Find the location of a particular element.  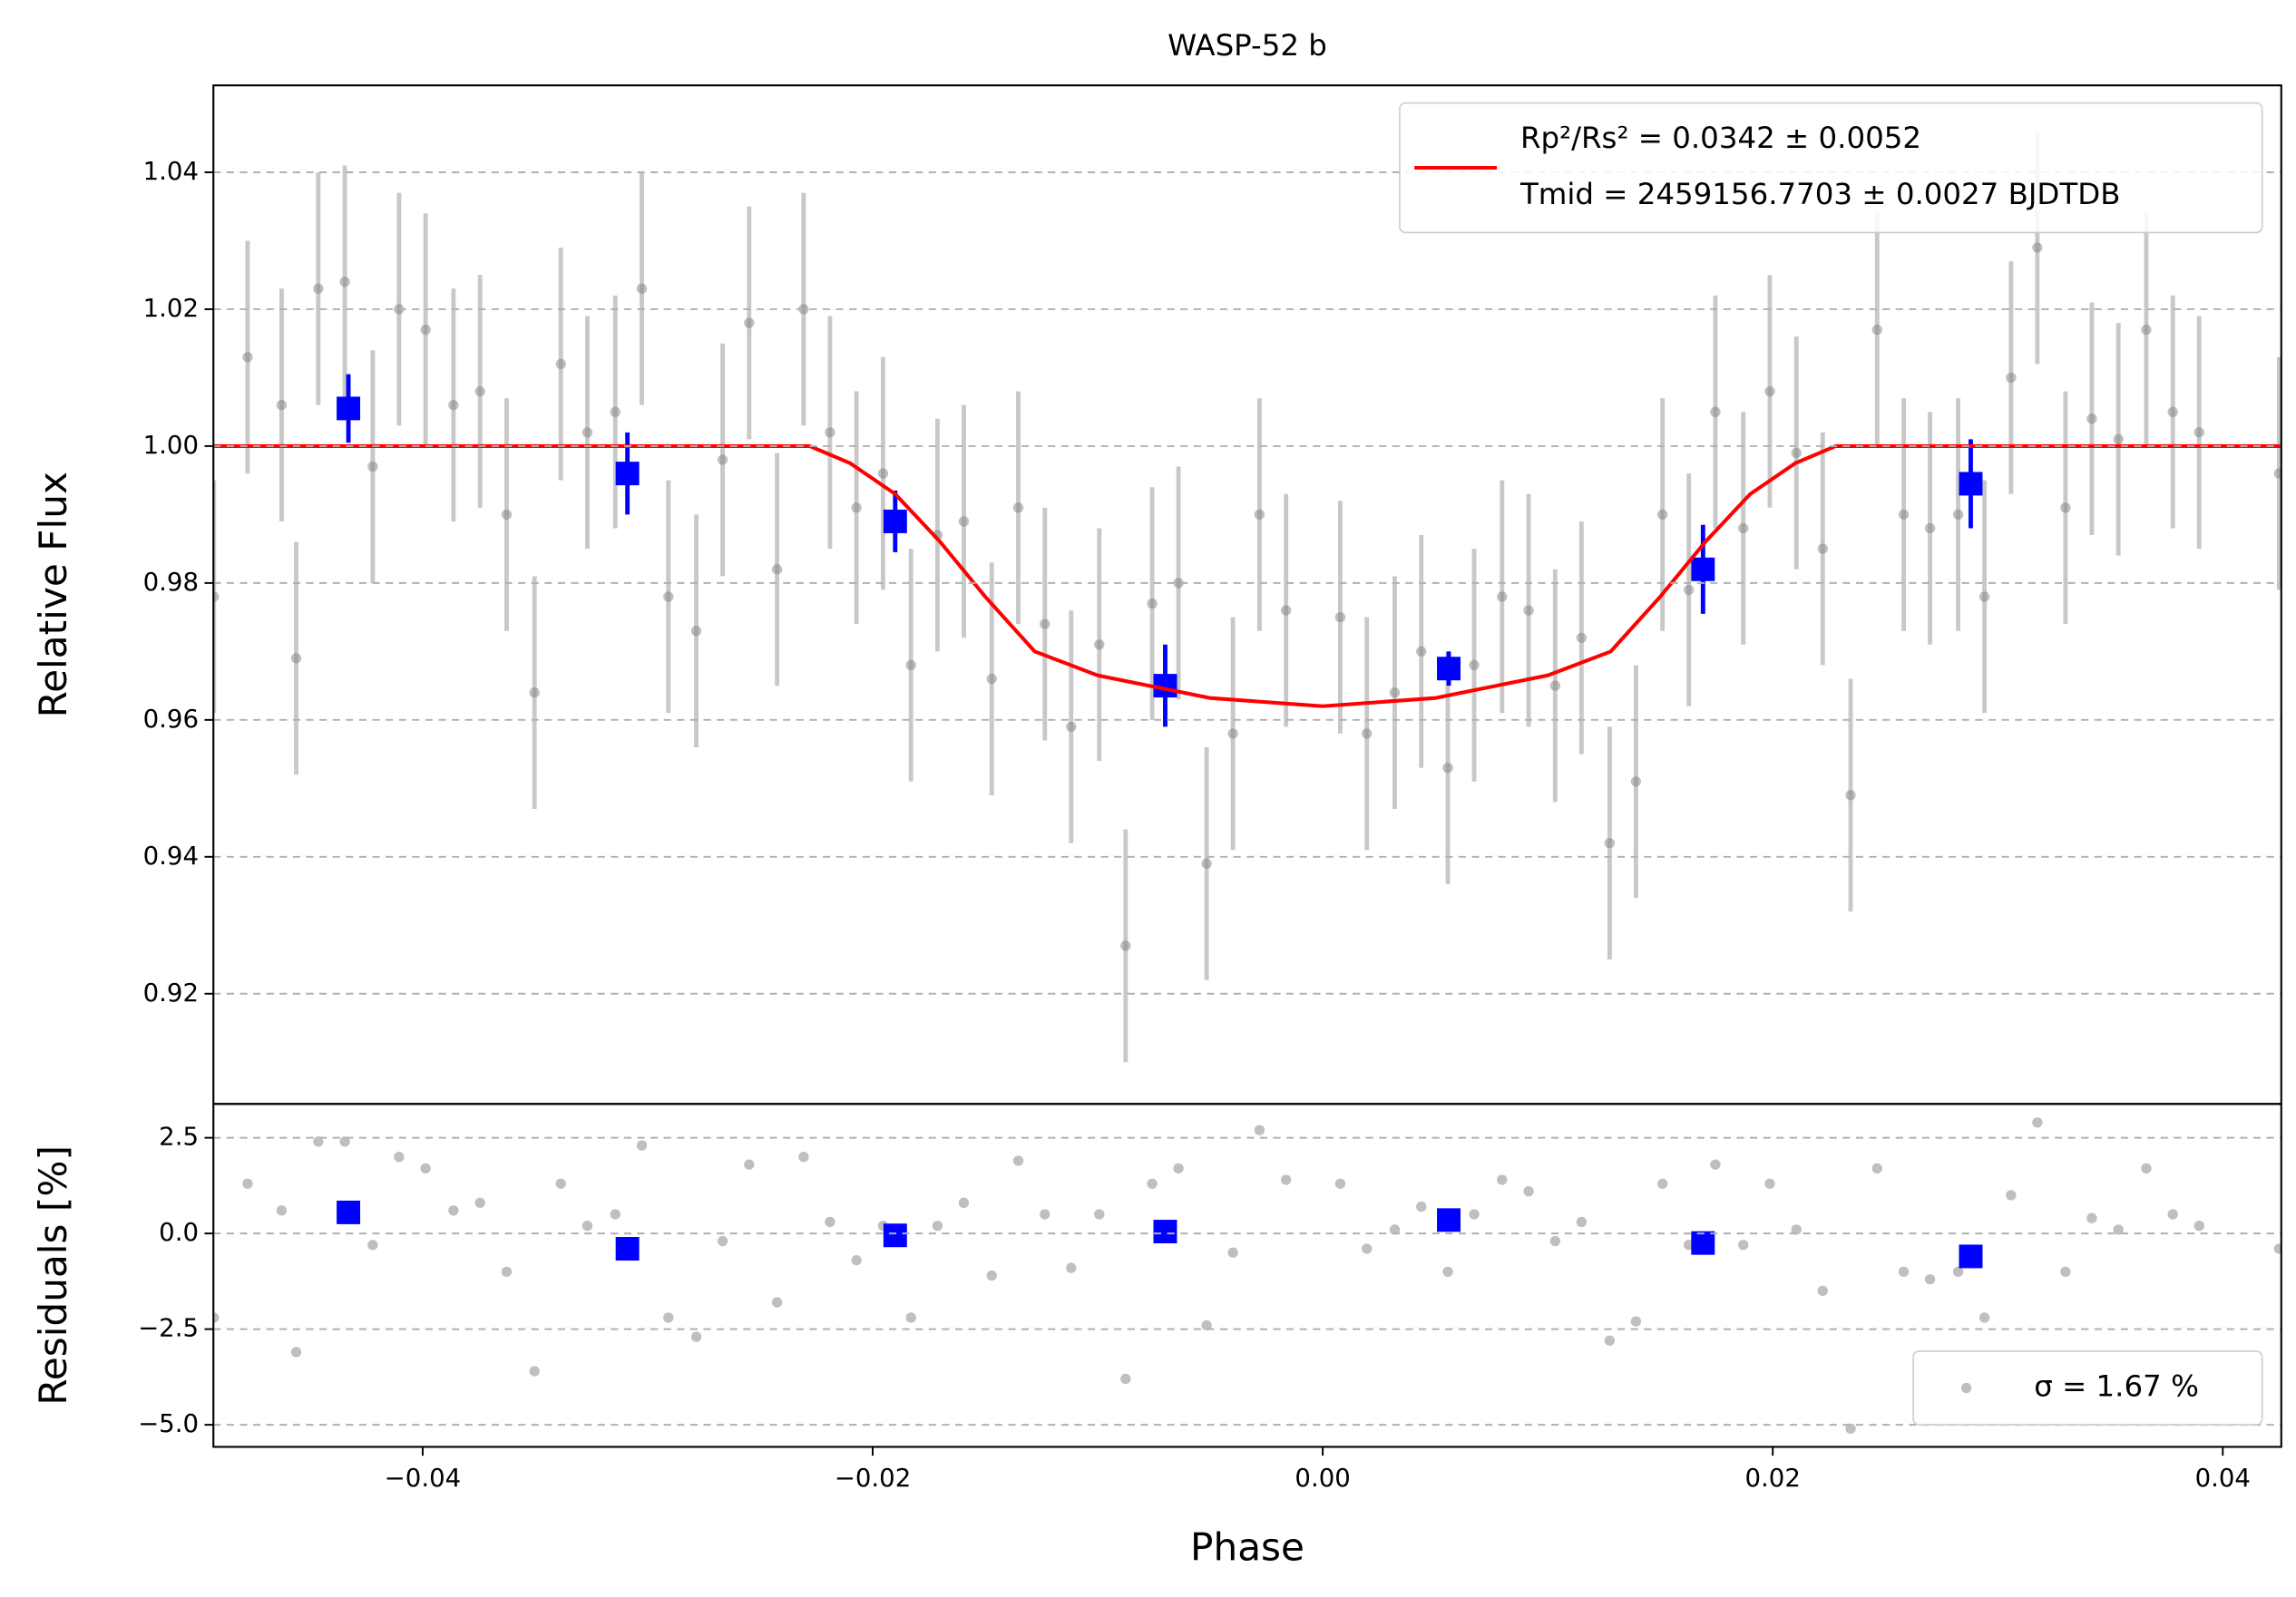

model-line is located at coordinates (1247, 575).